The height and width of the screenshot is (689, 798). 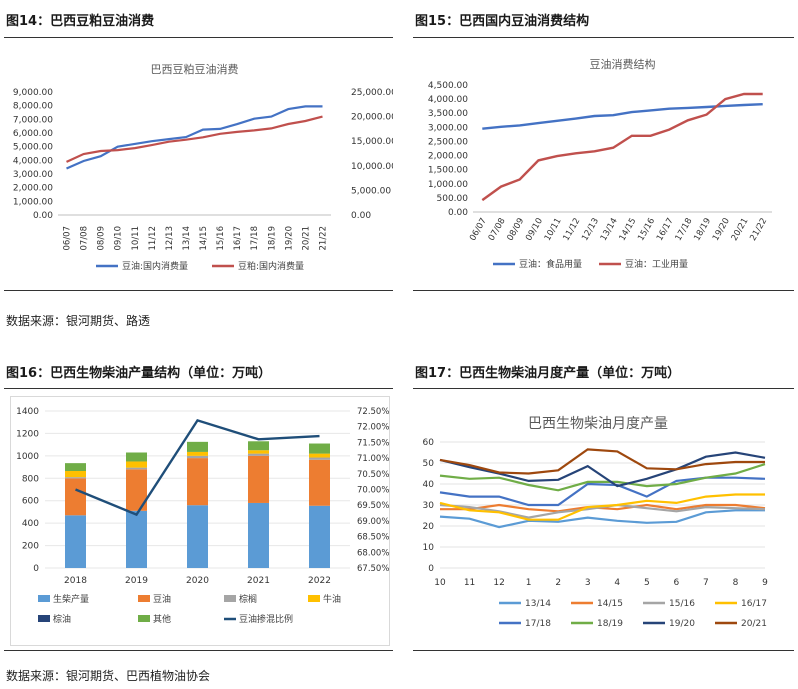 What do you see at coordinates (617, 583) in the screenshot?
I see `x-tick-label: 4` at bounding box center [617, 583].